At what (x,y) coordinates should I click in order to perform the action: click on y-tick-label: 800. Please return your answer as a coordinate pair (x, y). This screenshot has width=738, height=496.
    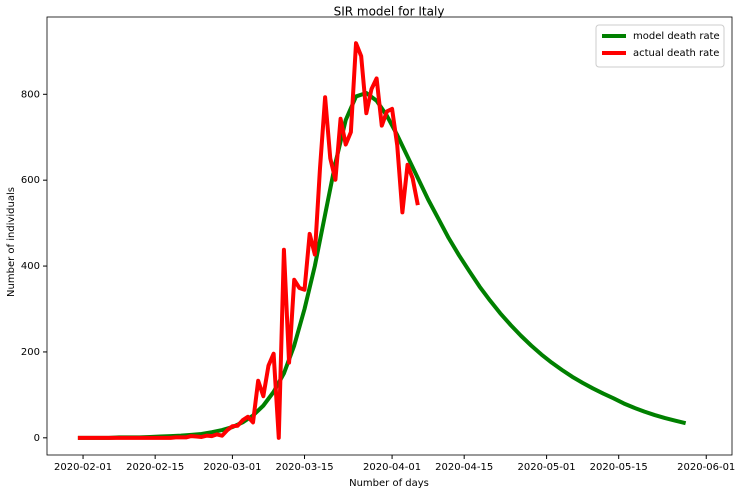
    Looking at the image, I should click on (30, 94).